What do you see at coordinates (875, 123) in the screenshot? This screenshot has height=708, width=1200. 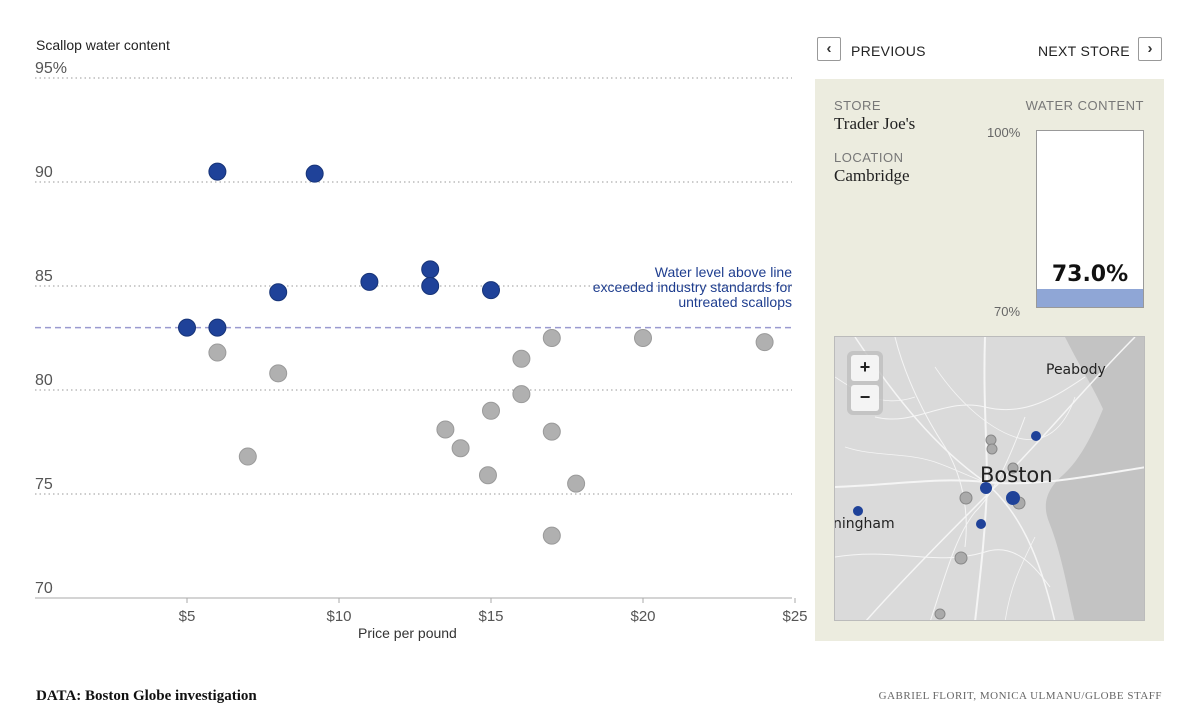 I see `store-name: Trader Joe's` at bounding box center [875, 123].